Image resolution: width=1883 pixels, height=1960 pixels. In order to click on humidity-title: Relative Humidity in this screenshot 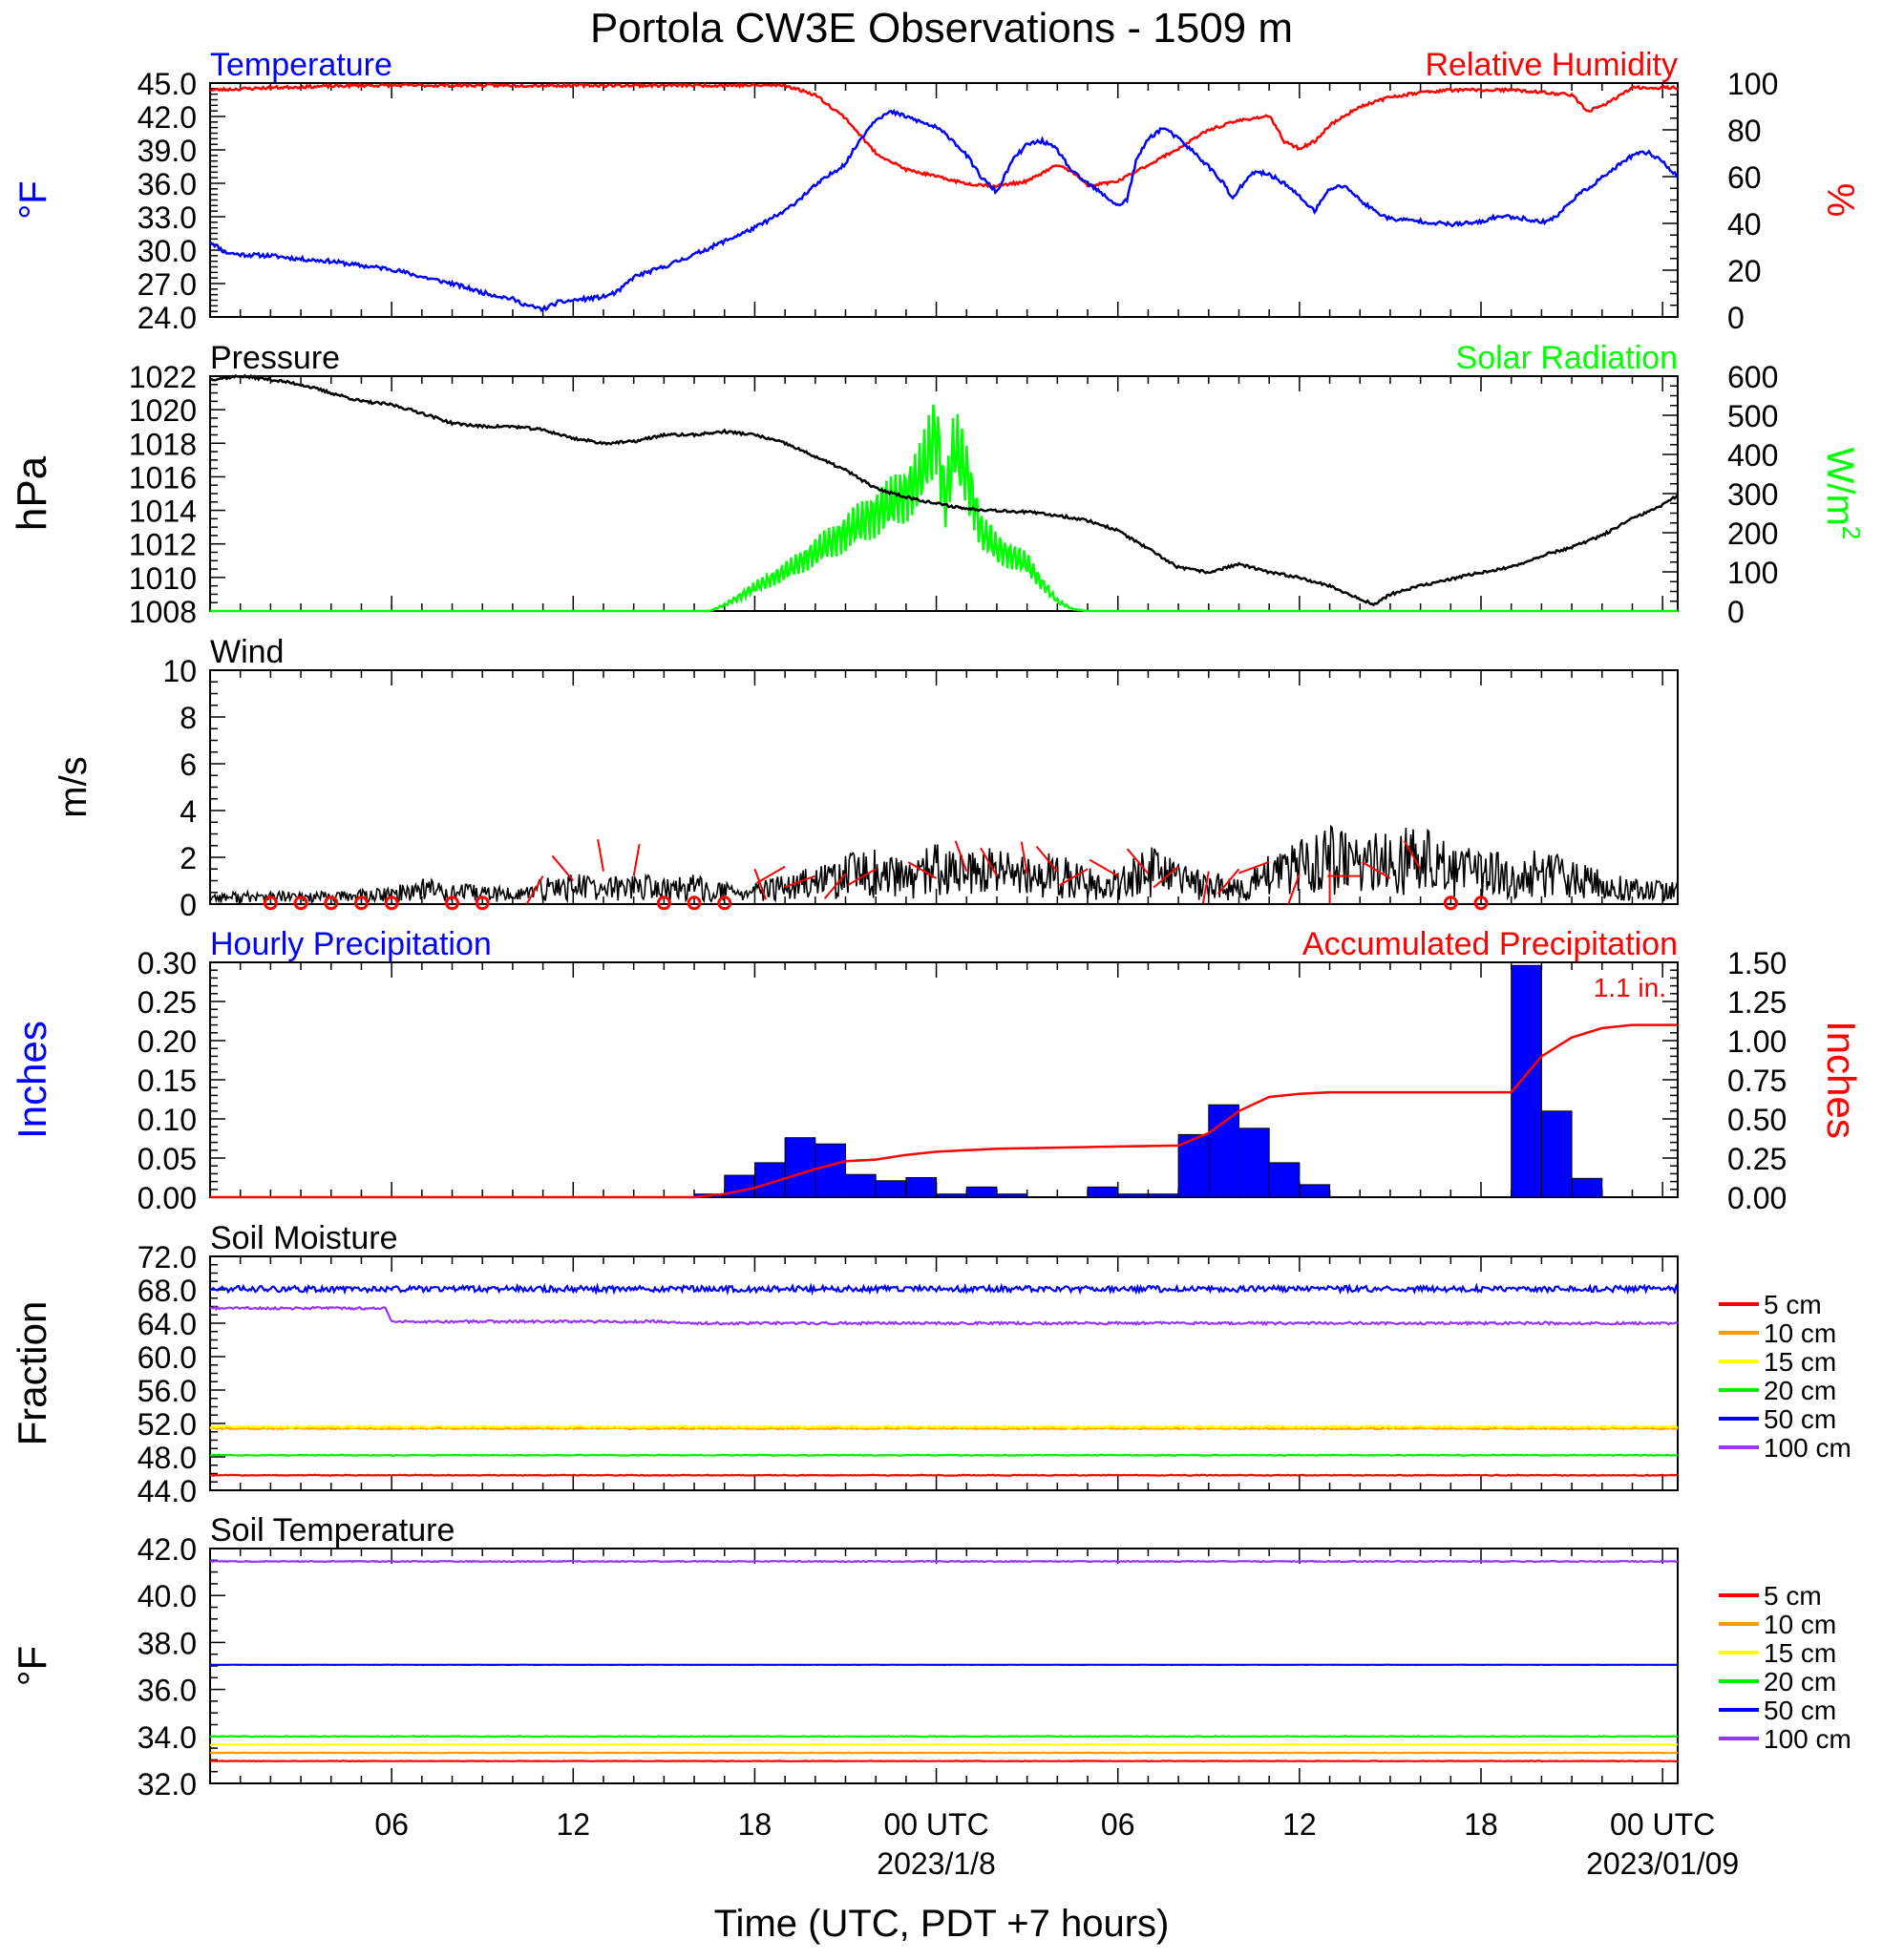, I will do `click(1551, 65)`.